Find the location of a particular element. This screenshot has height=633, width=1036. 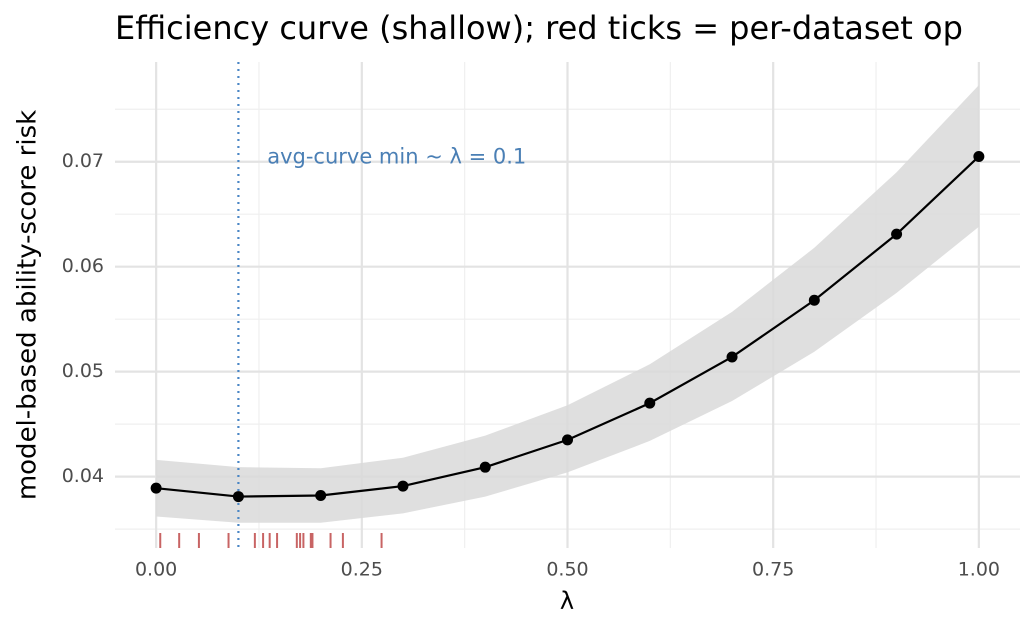

annotation: avg-curve min ~ λ = 0.1 is located at coordinates (396, 157).